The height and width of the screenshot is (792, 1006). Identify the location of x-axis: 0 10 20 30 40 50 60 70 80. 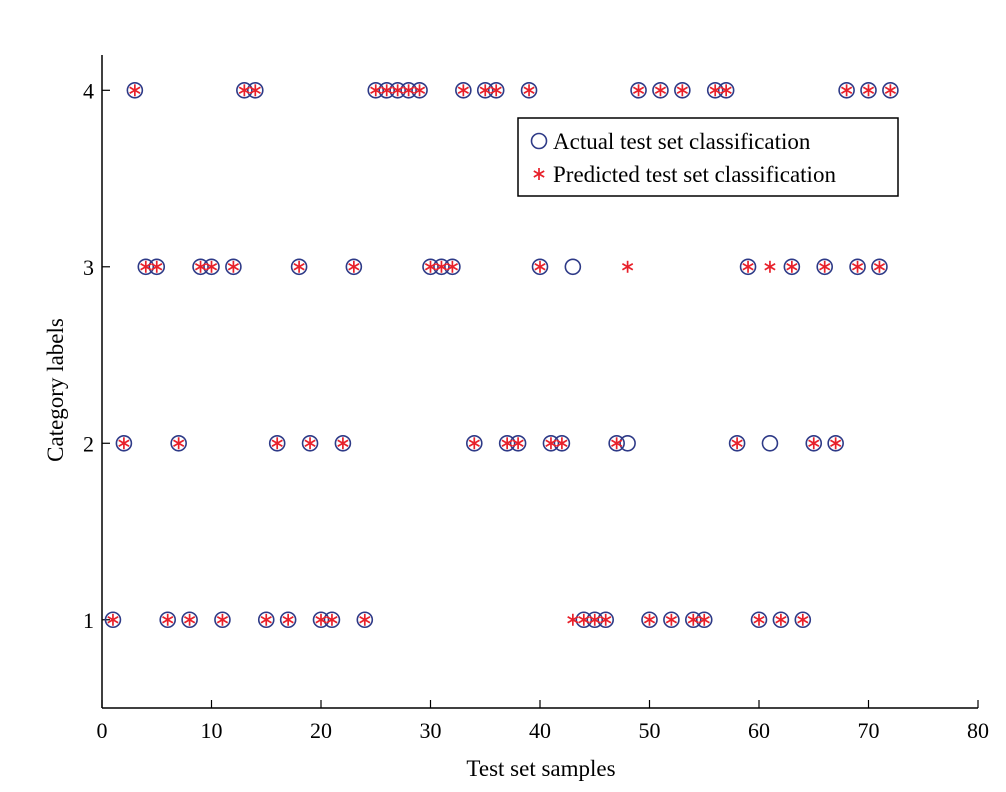
(543, 721).